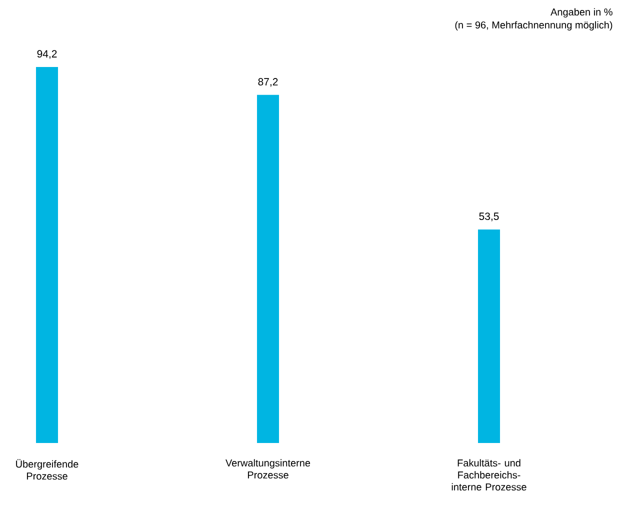 This screenshot has width=619, height=508. Describe the element at coordinates (47, 469) in the screenshot. I see `x-tick-label: Übergreifende Prozesse` at that location.